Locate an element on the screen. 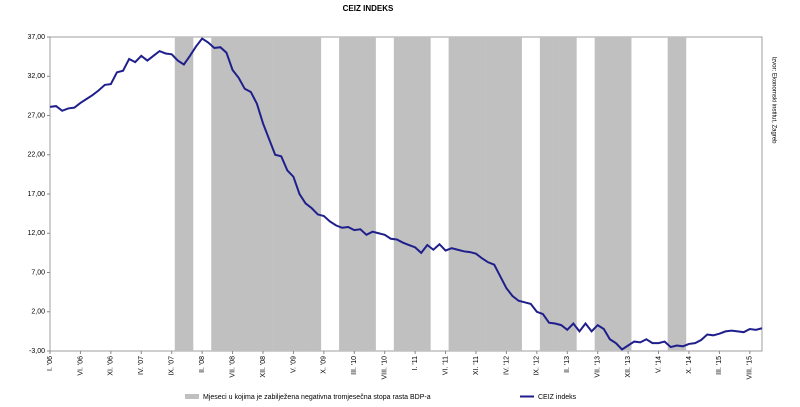  x-tick-label: I. '11 is located at coordinates (415, 363).